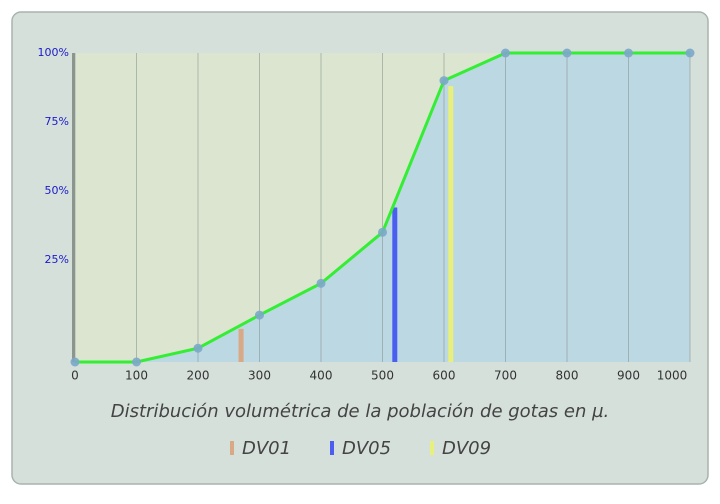 Image resolution: width=720 pixels, height=504 pixels. Describe the element at coordinates (366, 448) in the screenshot. I see `legend-label: DV05` at that location.